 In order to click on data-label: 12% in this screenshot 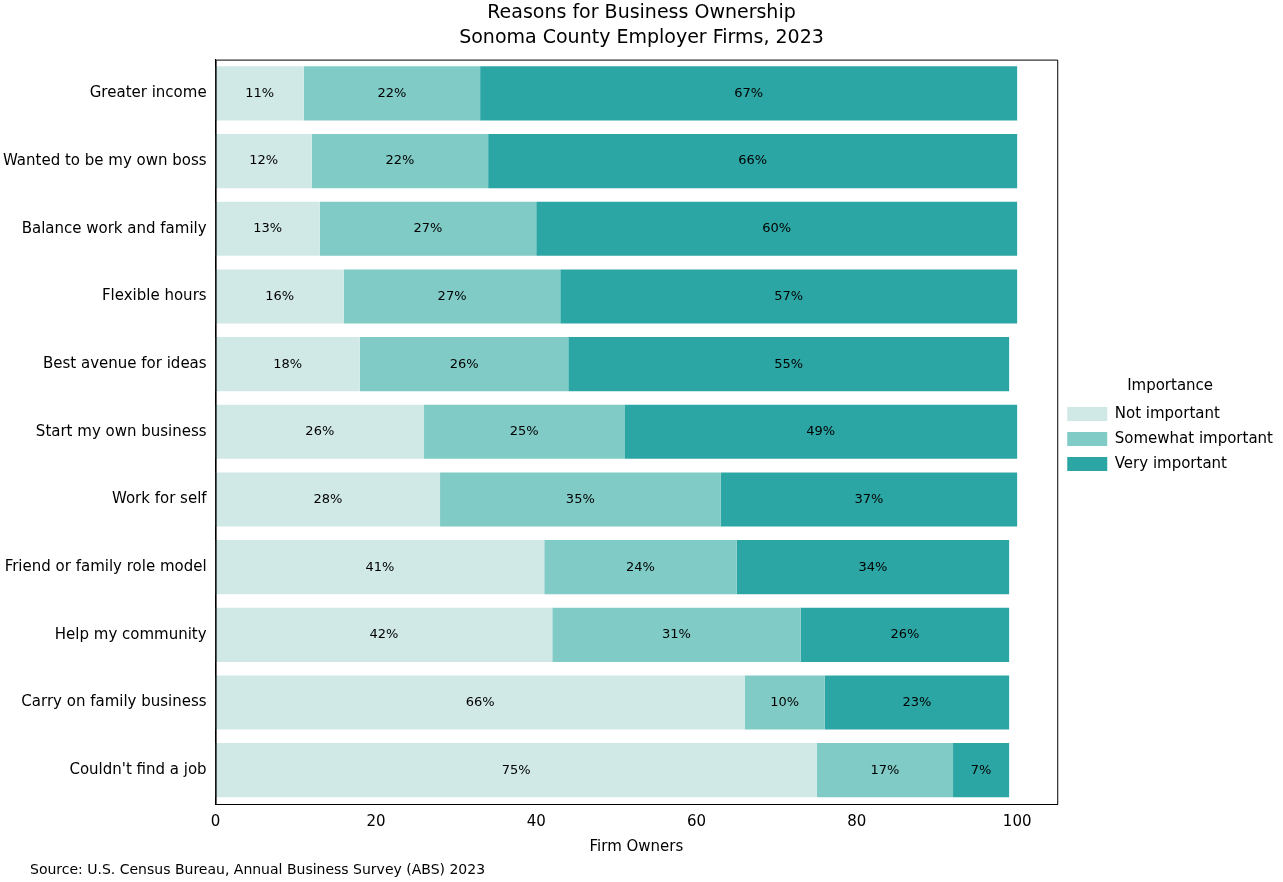, I will do `click(264, 160)`.